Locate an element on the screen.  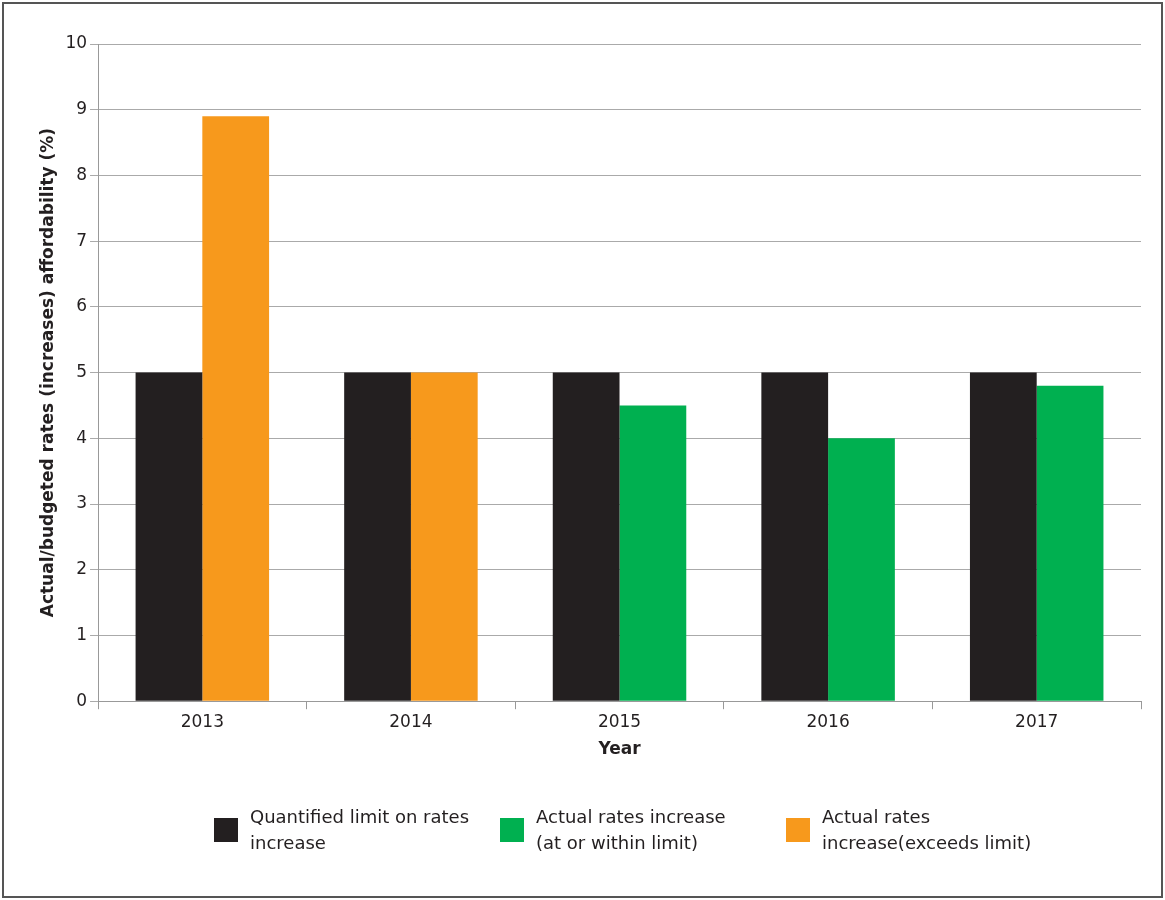
legend-label: Actual rates increase(exceeds limit) is located at coordinates (927, 830).